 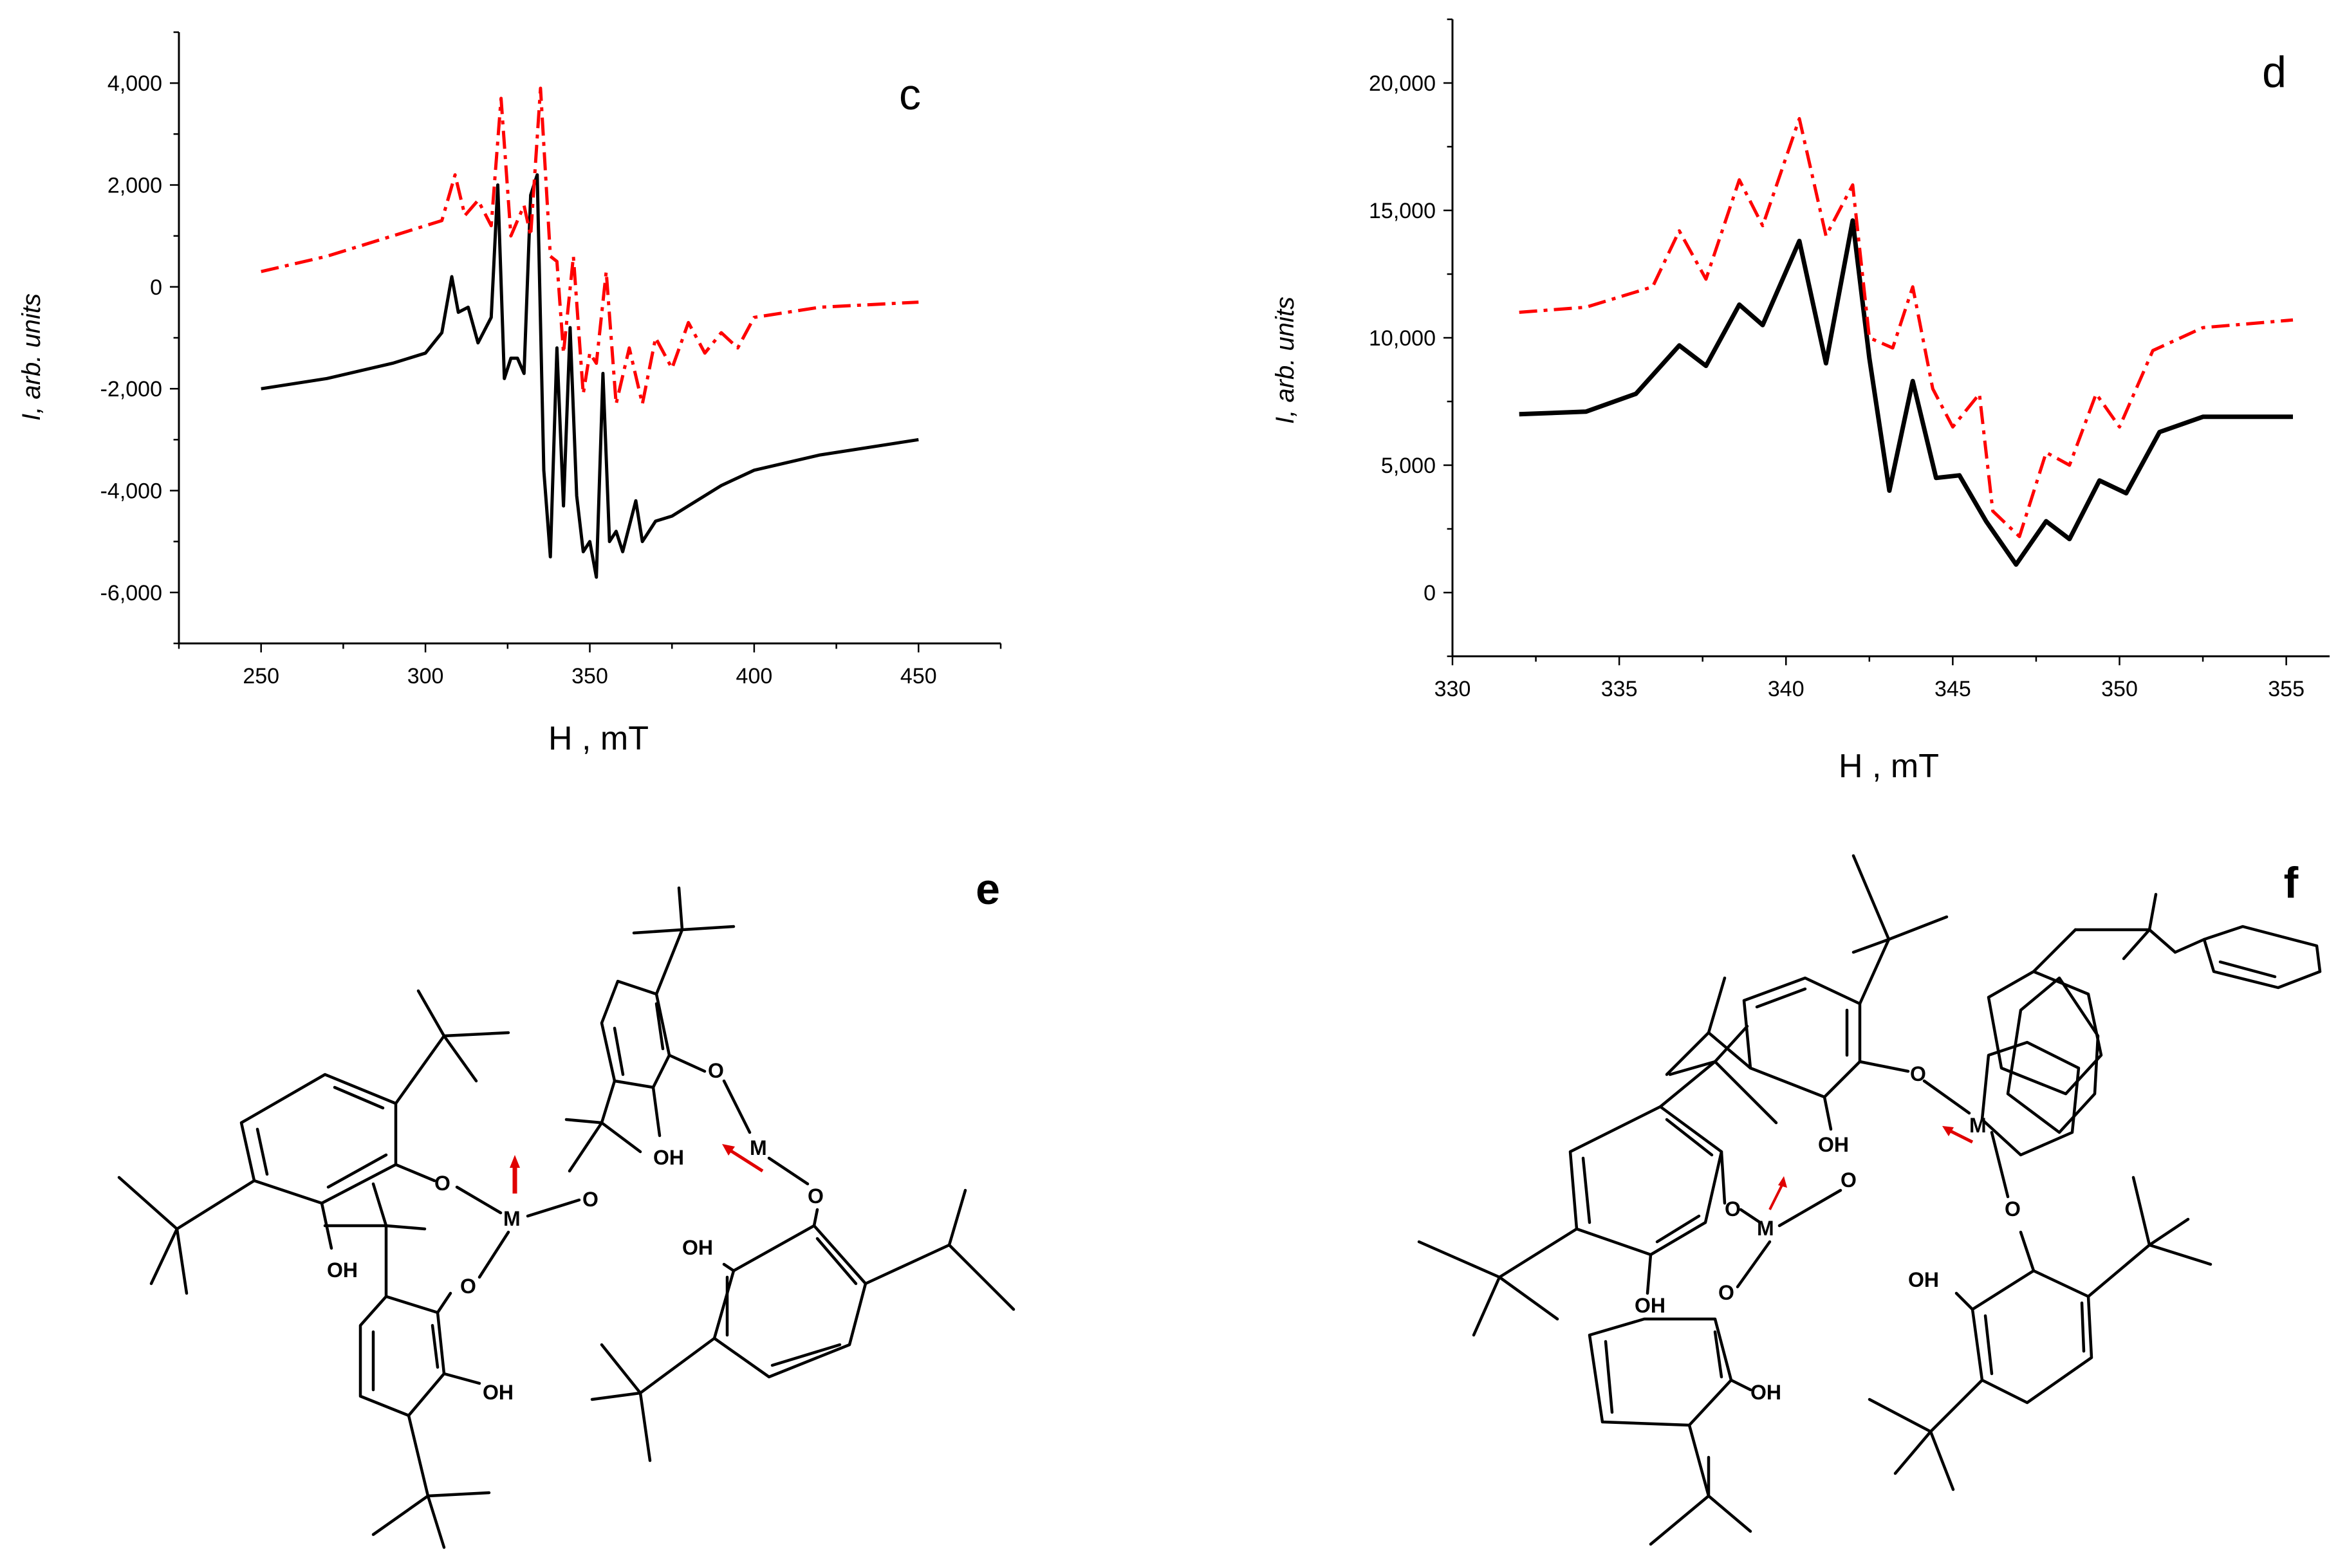 I want to click on ring-d-tbu-m2, so click(x=621, y=1369).